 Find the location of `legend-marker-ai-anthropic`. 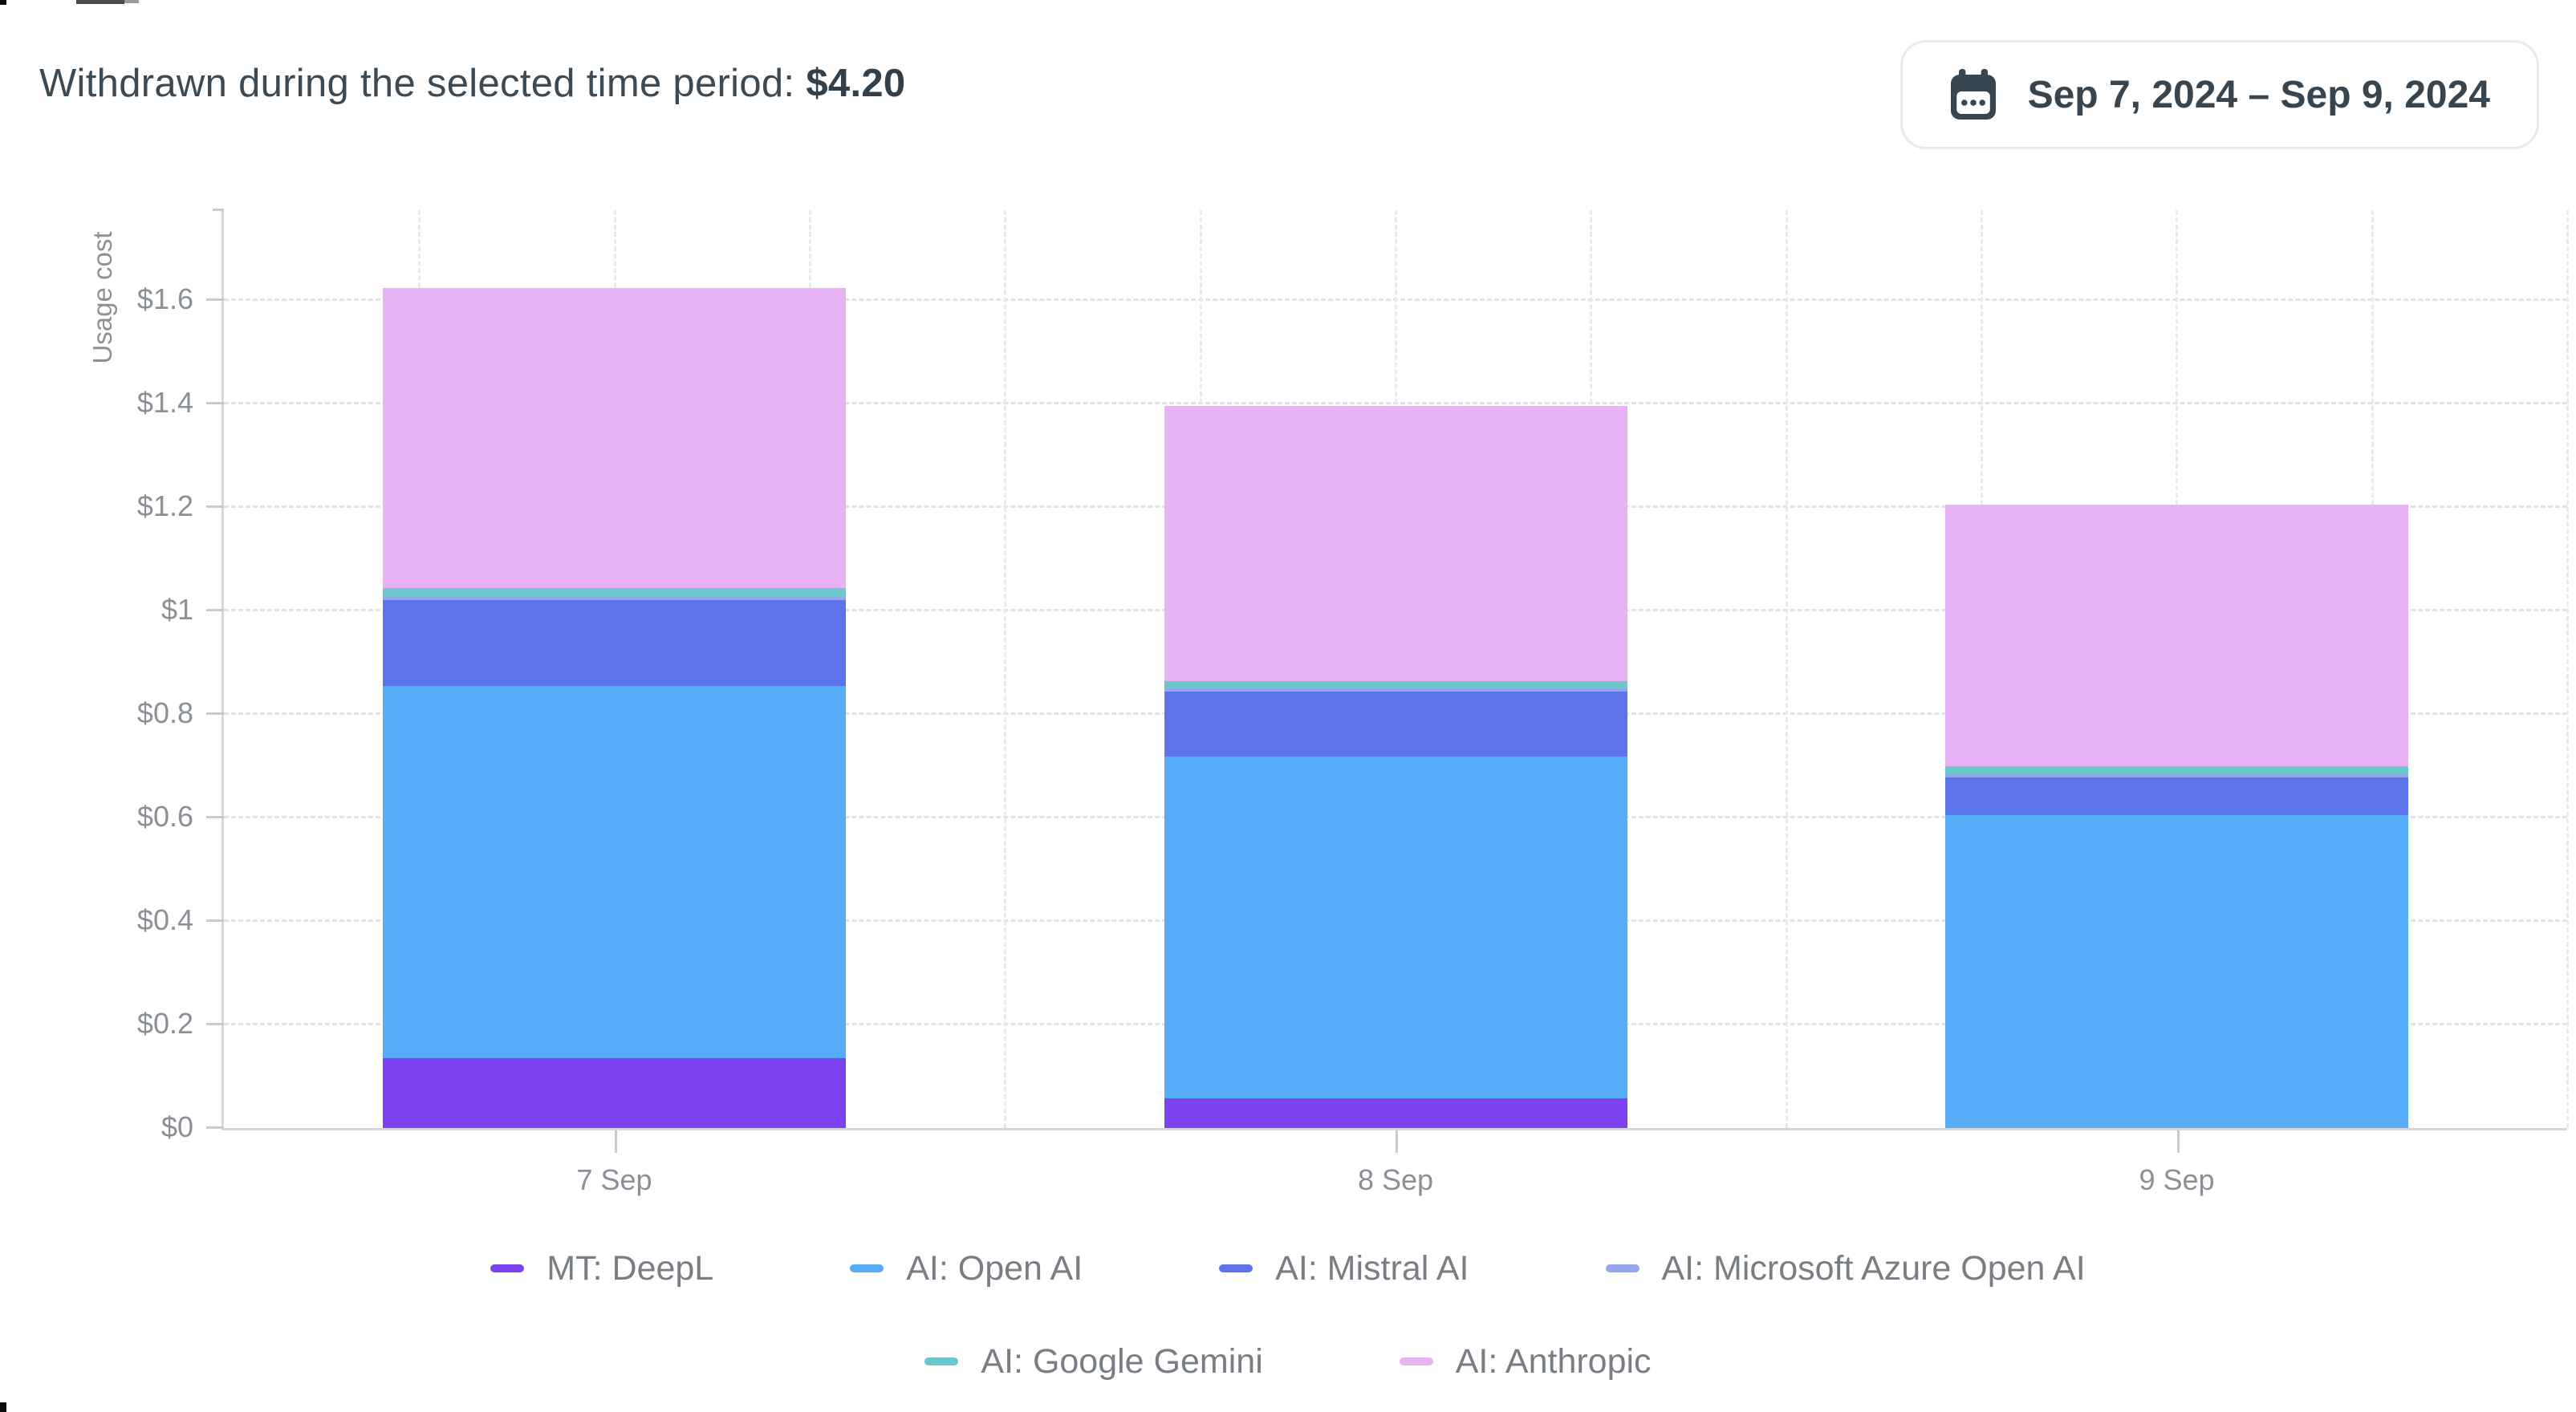

legend-marker-ai-anthropic is located at coordinates (1416, 1361).